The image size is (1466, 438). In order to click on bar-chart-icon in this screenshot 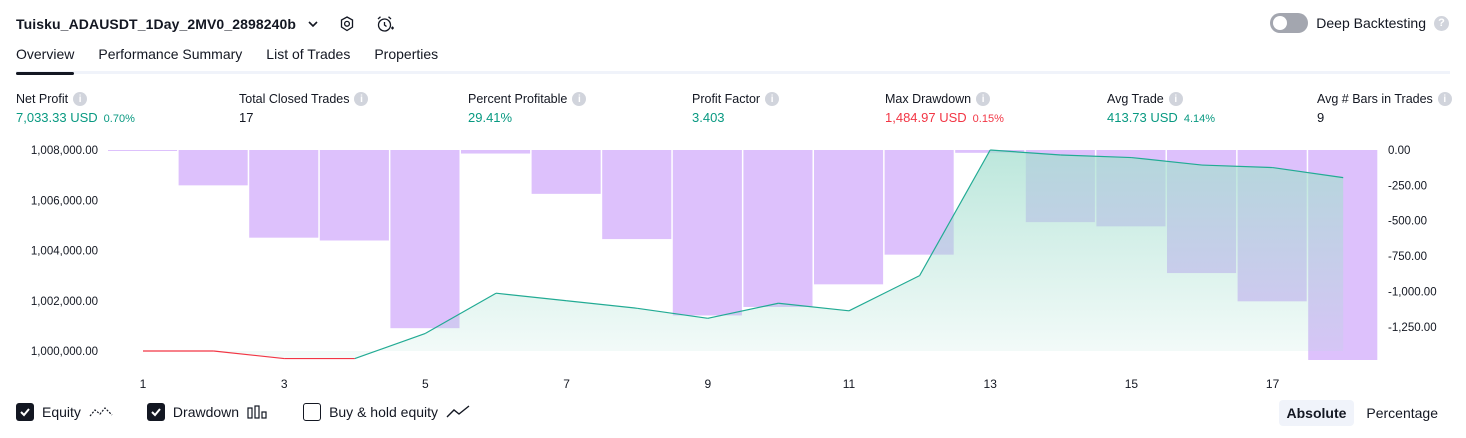, I will do `click(257, 412)`.